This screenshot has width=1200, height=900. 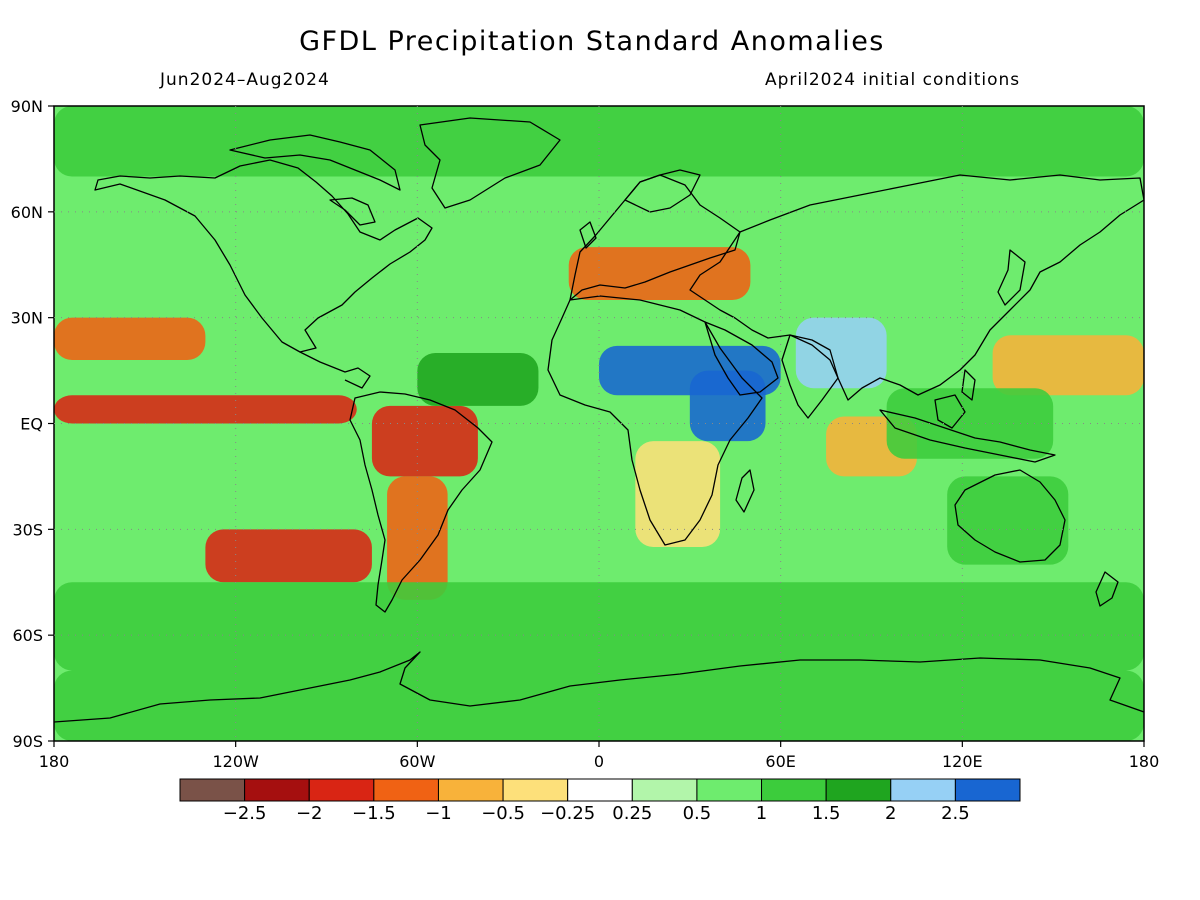 What do you see at coordinates (315, 162) in the screenshot?
I see `coast-canada-arctic` at bounding box center [315, 162].